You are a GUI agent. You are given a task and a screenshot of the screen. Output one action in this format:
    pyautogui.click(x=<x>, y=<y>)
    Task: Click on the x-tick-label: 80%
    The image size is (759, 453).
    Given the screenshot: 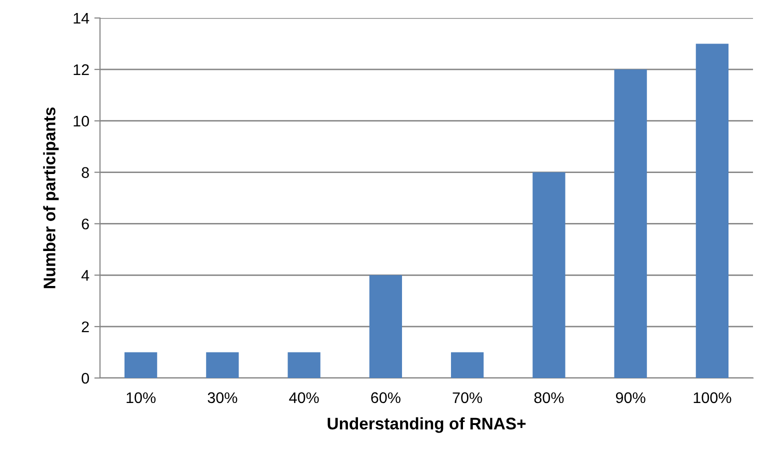 What is the action you would take?
    pyautogui.click(x=549, y=398)
    